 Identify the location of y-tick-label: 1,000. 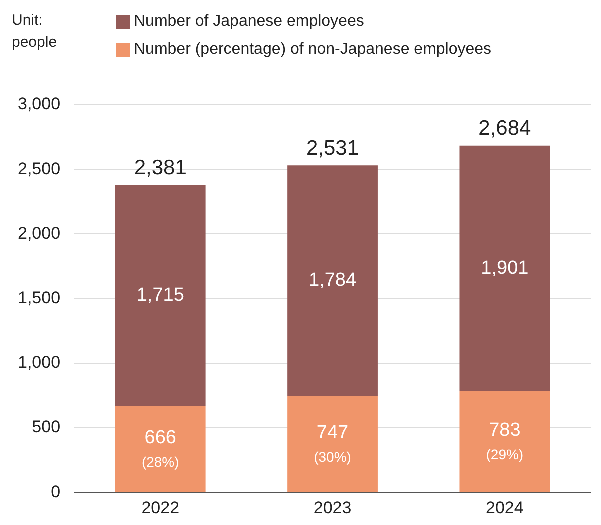
(39, 362).